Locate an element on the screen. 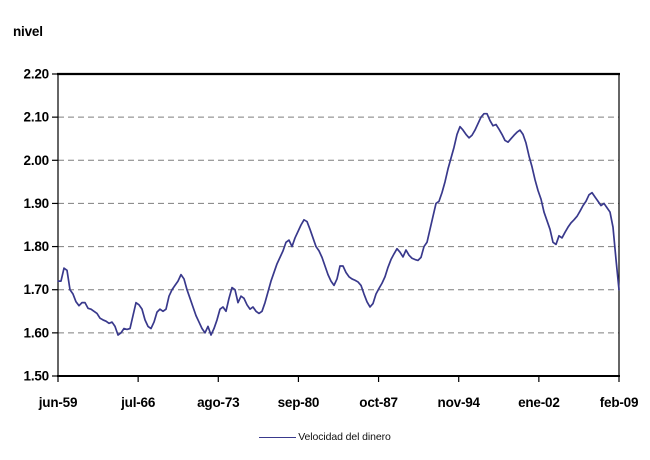 The height and width of the screenshot is (460, 650). y-tick-label: 1.50 is located at coordinates (36, 376).